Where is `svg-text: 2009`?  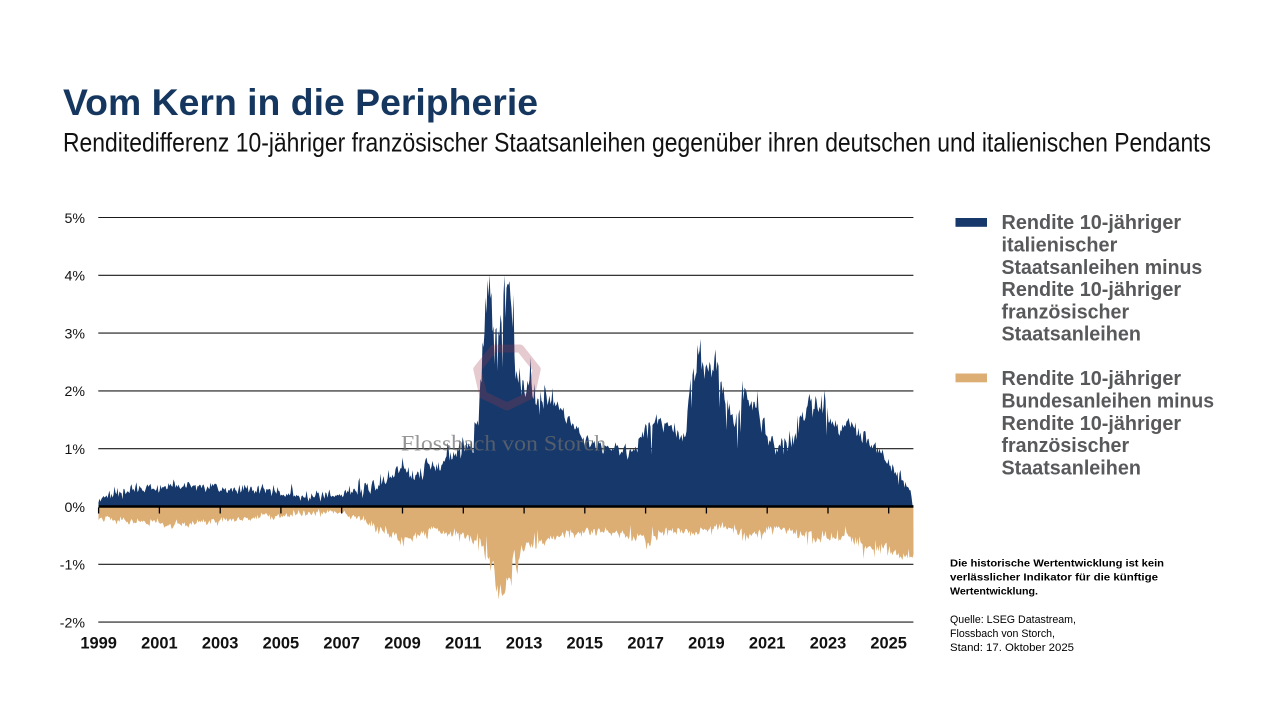 svg-text: 2009 is located at coordinates (402, 644).